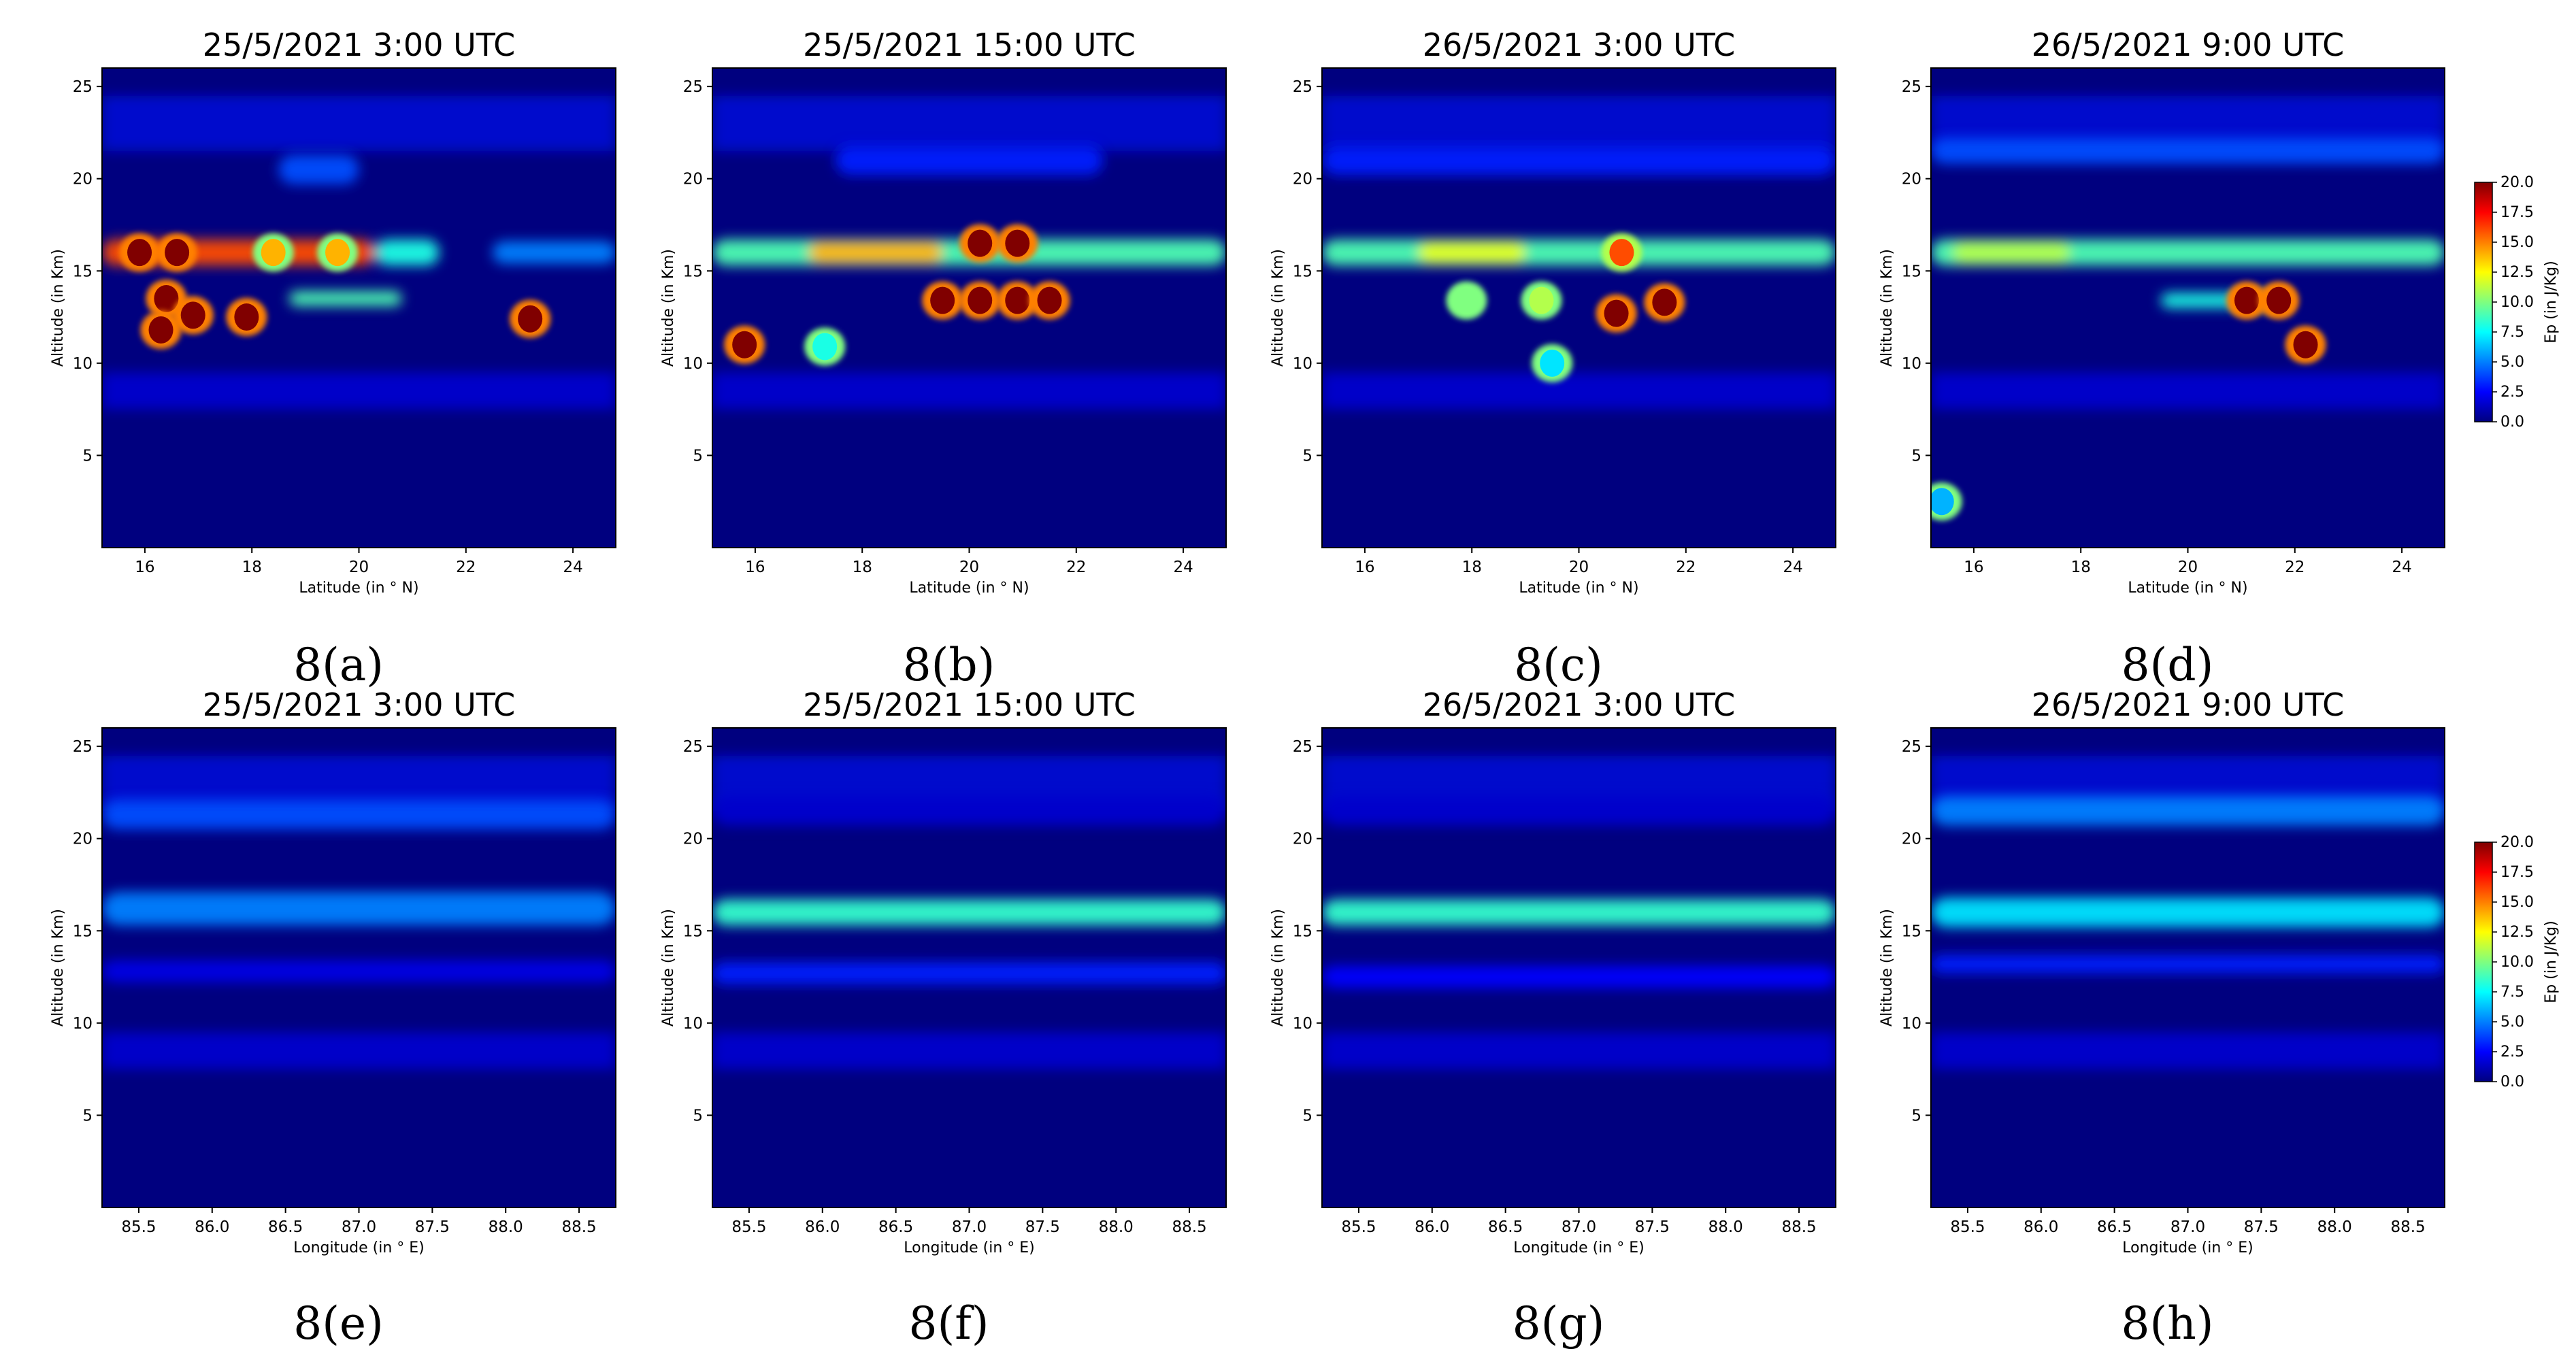 The height and width of the screenshot is (1366, 2576). What do you see at coordinates (2168, 665) in the screenshot?
I see `panel-label: 8(d)` at bounding box center [2168, 665].